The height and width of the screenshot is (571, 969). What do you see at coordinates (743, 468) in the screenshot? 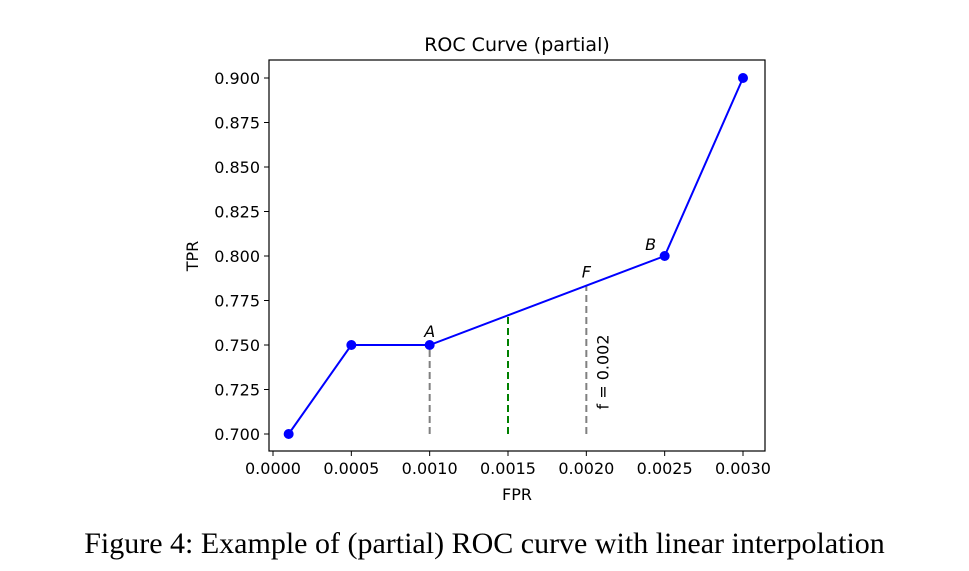
I see `x-tick-label: 0.0030` at bounding box center [743, 468].